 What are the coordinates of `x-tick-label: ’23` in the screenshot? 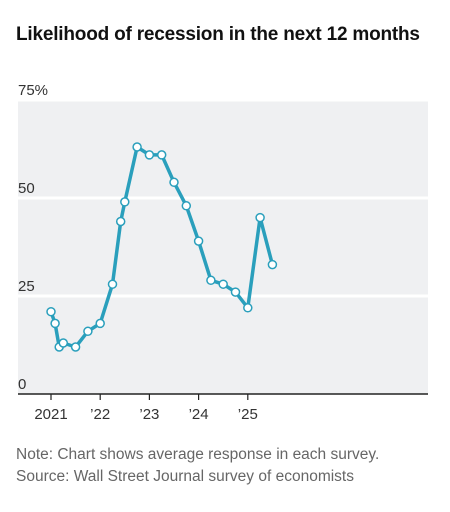 It's located at (149, 414).